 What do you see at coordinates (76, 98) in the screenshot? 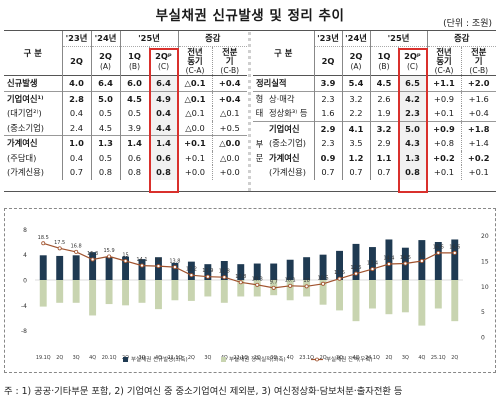
I see `table-cell: 2.8` at bounding box center [76, 98].